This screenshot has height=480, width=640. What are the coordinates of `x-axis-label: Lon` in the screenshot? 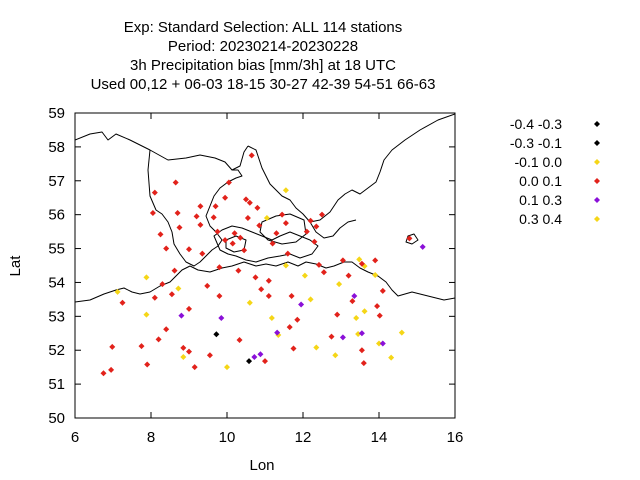 It's located at (261, 465).